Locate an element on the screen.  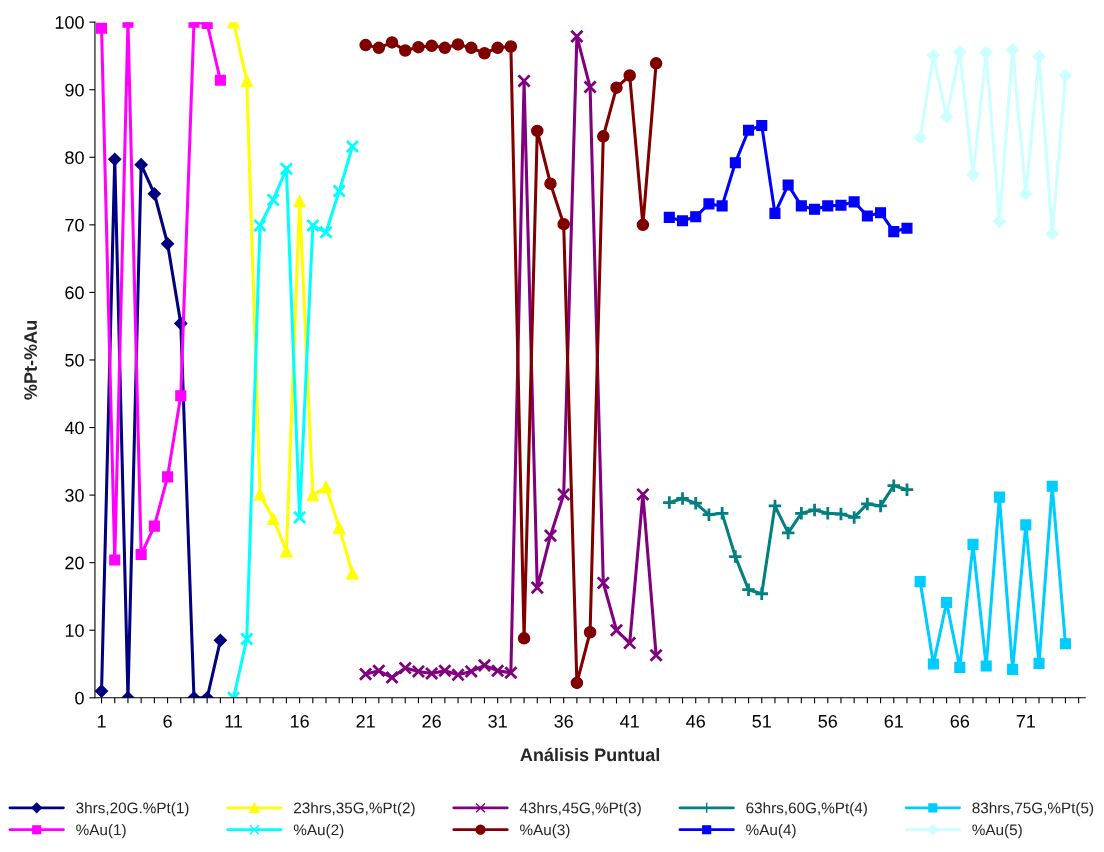
legend-label: 43hrs,45G,%Pt(3) is located at coordinates (580, 809).